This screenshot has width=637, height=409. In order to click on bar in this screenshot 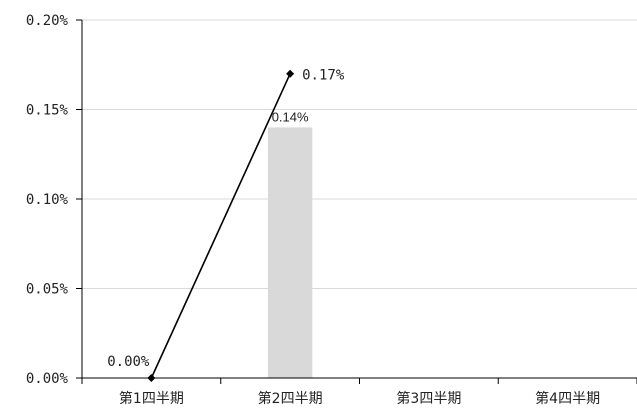, I will do `click(290, 253)`.